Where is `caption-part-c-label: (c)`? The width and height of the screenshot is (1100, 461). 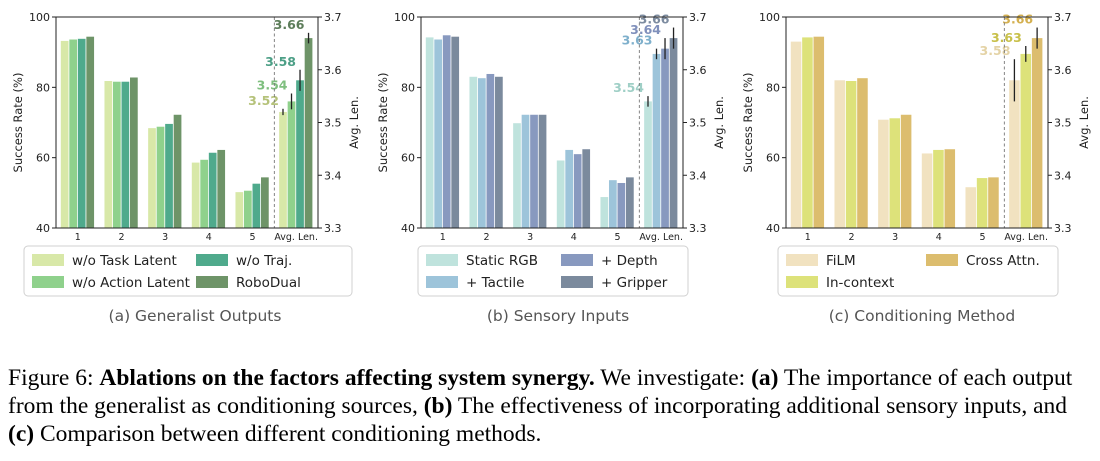
caption-part-c-label: (c) is located at coordinates (21, 434).